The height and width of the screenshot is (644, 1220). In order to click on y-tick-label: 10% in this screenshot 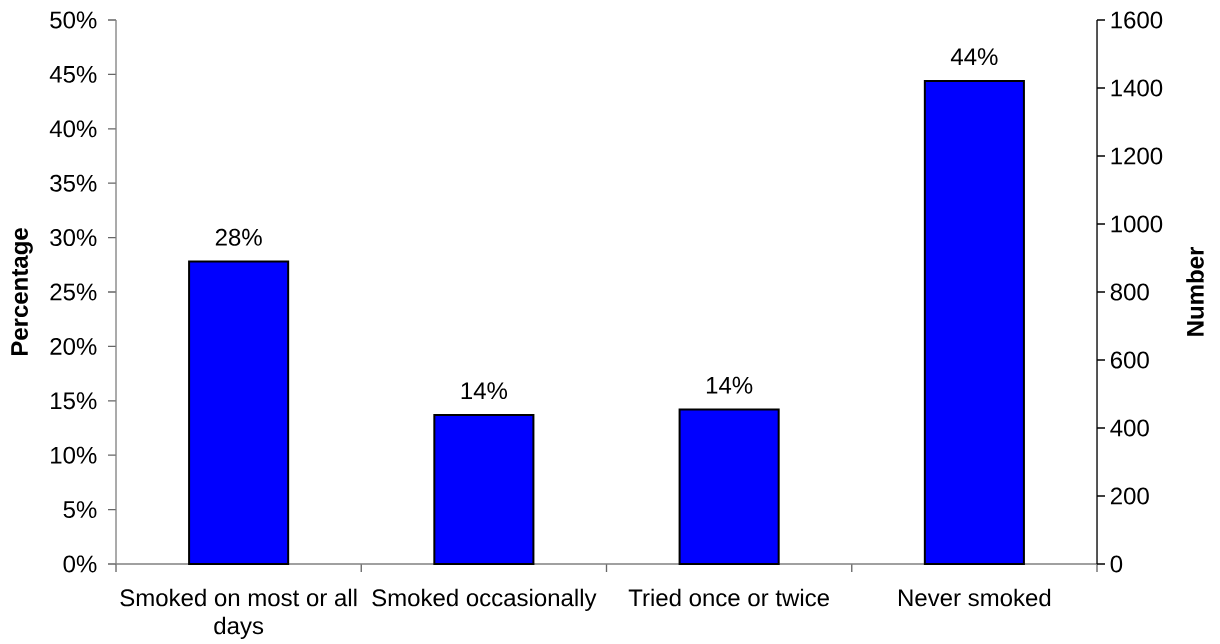, I will do `click(74, 455)`.